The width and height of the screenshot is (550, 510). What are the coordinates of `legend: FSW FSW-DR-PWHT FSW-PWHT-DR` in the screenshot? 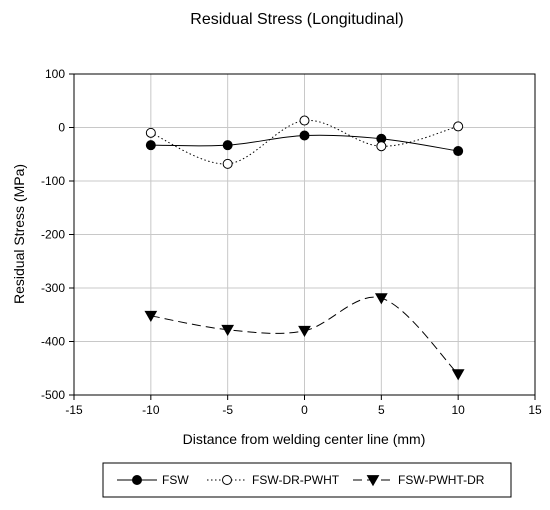 It's located at (307, 480).